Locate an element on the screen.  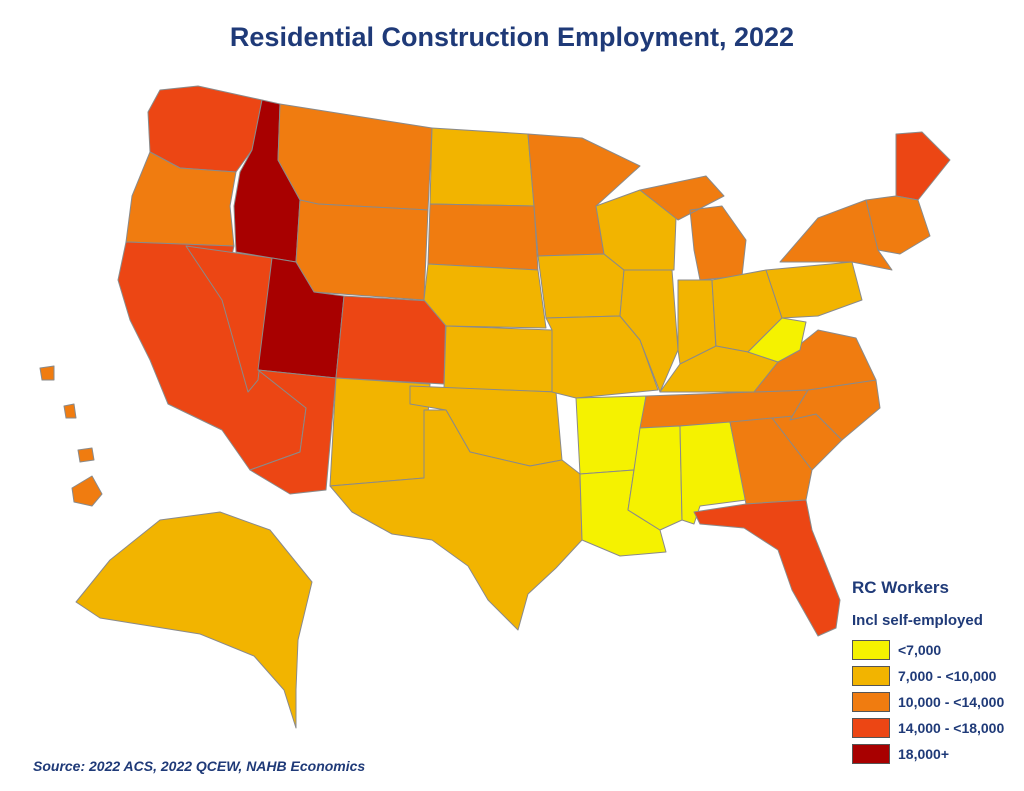
region-iowa is located at coordinates (581, 286).